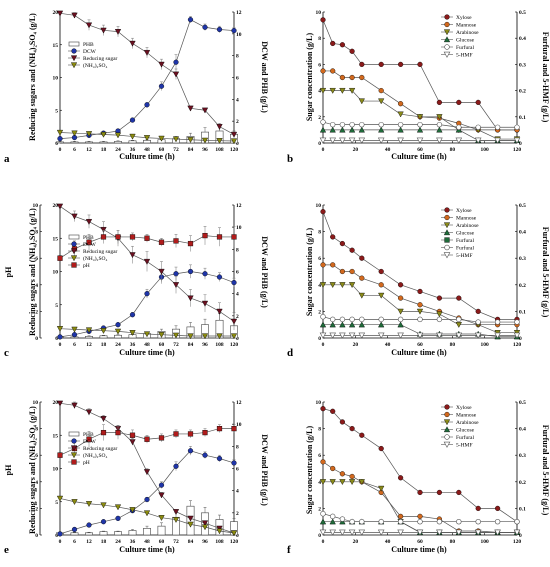  Describe the element at coordinates (388, 150) in the screenshot. I see `panel-b-xtick-label: 40` at that location.